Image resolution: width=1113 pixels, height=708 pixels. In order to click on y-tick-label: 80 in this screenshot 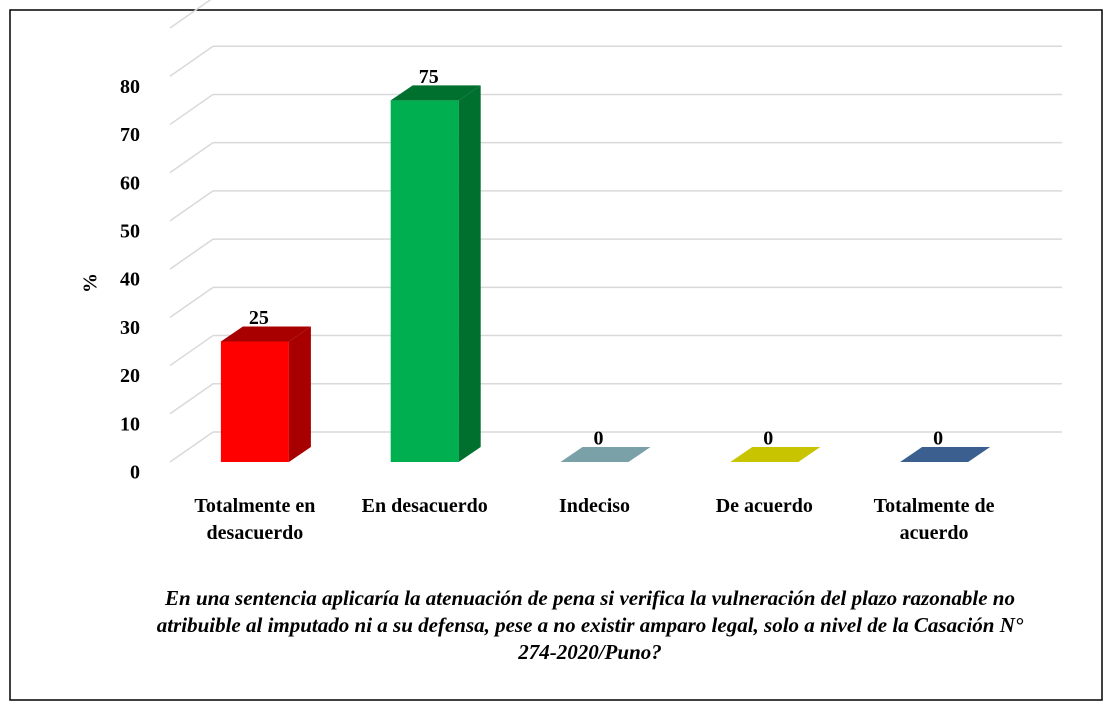, I will do `click(130, 87)`.